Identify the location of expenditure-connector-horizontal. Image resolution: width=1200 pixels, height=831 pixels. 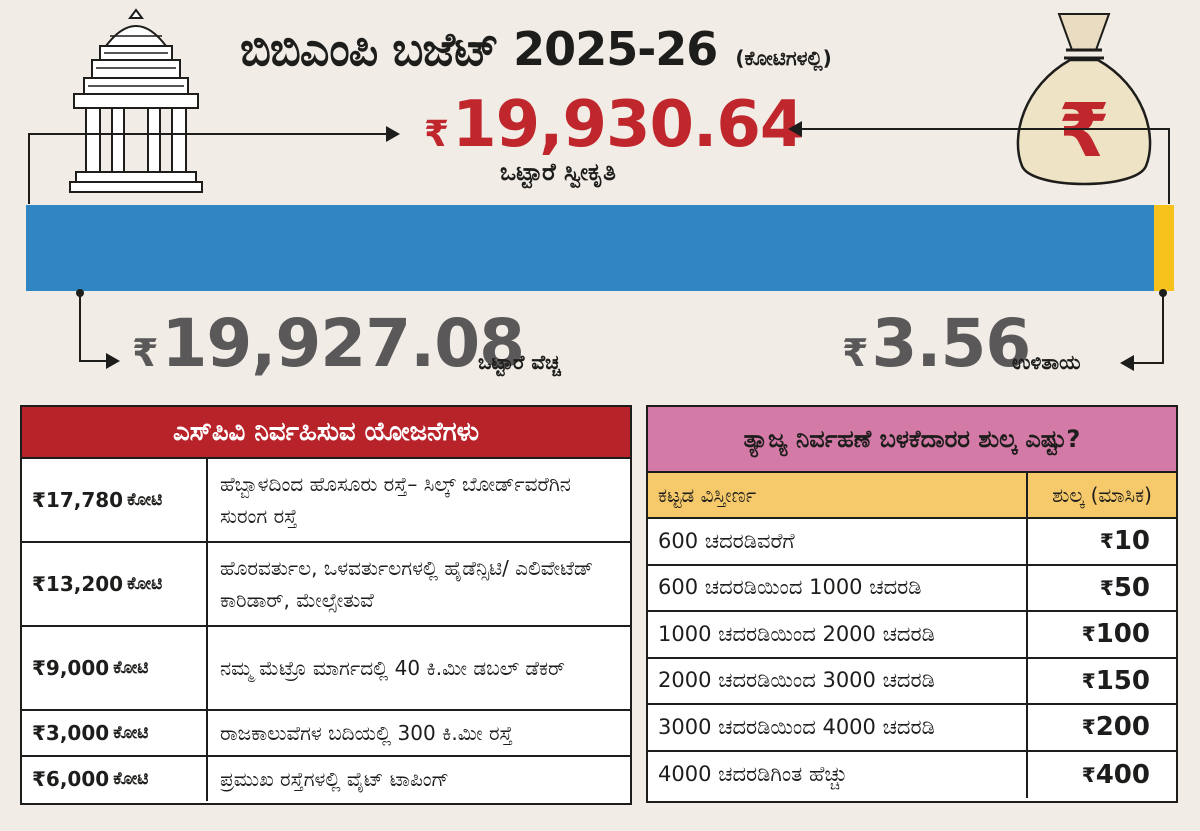
(94, 361).